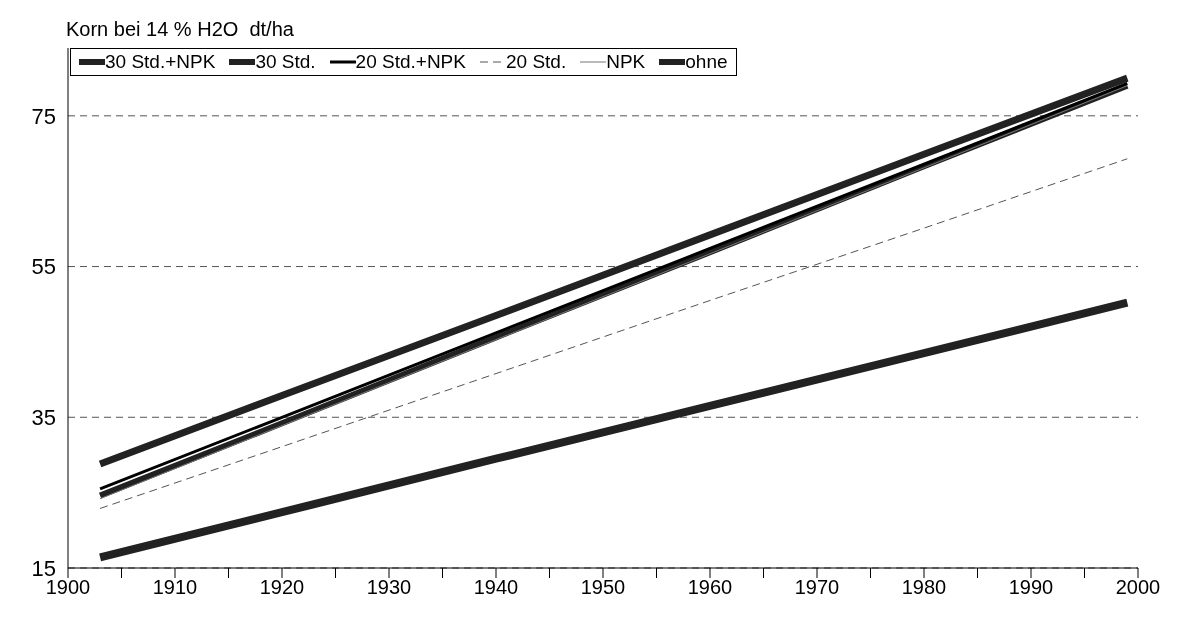  Describe the element at coordinates (536, 62) in the screenshot. I see `legend-label: 20 Std.` at that location.